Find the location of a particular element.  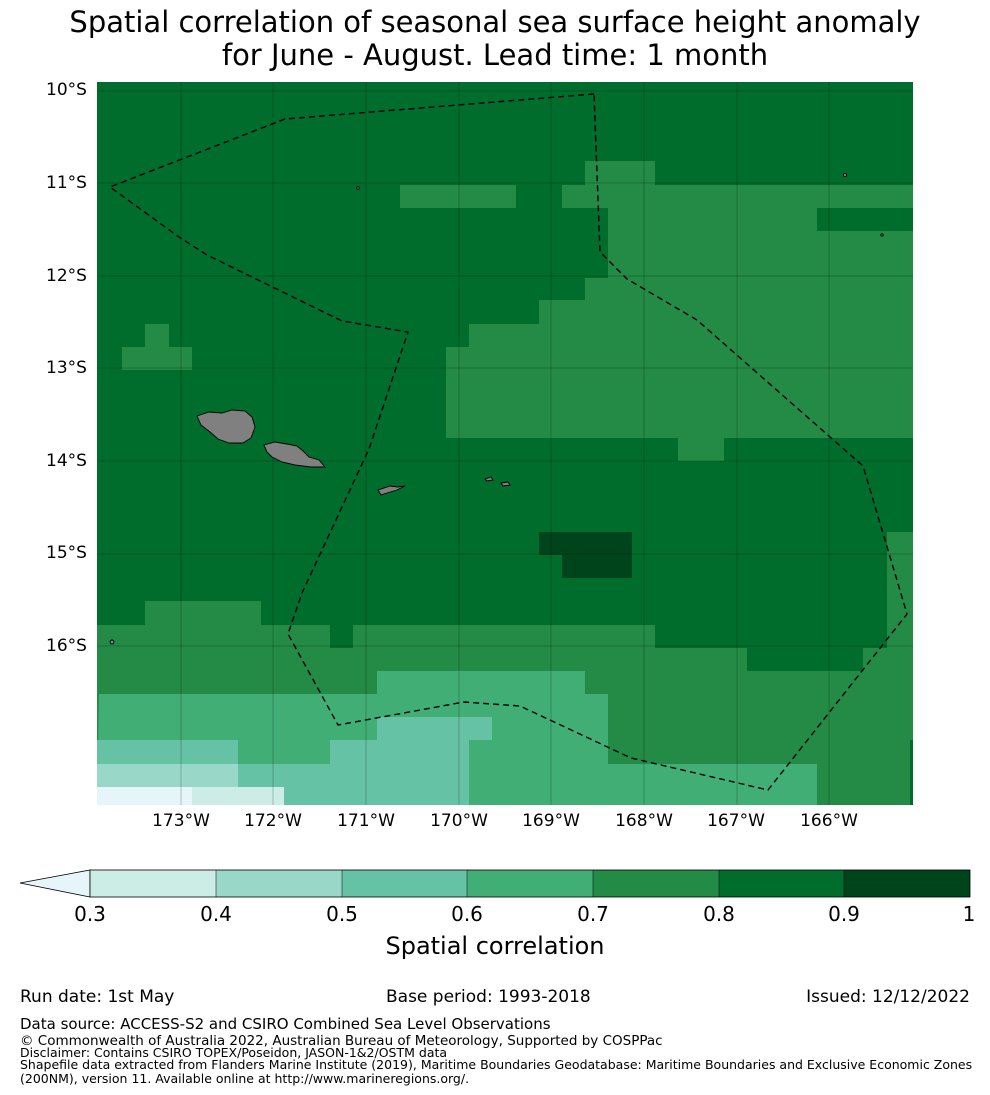

lon-label-166w: 166°W is located at coordinates (829, 821).